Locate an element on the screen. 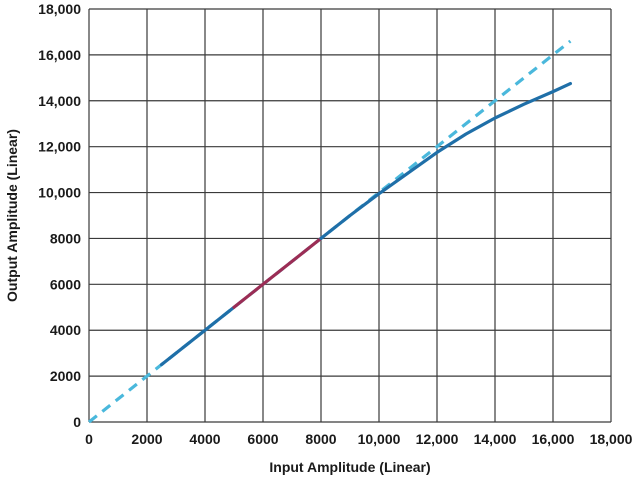  x-tick-label: 10,000 is located at coordinates (379, 439).